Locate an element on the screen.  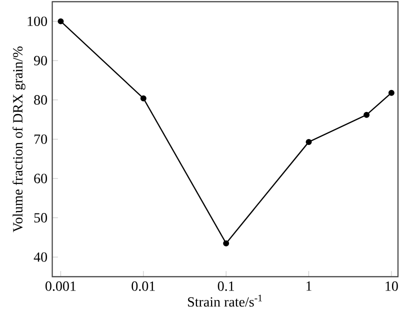
x-tick-label: 10 is located at coordinates (392, 286).